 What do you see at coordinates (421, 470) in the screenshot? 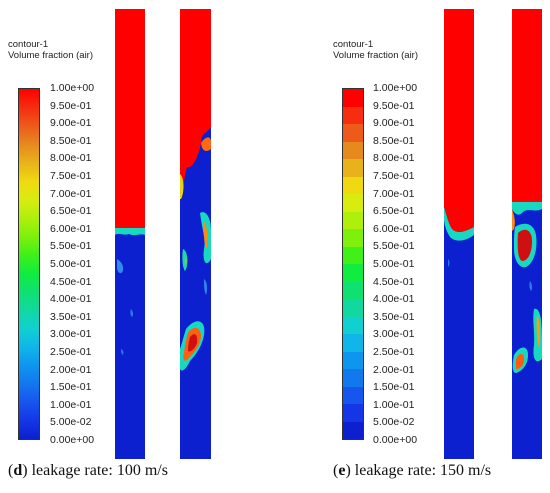
I see `caption-text: leakage rate: 150 m/s` at bounding box center [421, 470].